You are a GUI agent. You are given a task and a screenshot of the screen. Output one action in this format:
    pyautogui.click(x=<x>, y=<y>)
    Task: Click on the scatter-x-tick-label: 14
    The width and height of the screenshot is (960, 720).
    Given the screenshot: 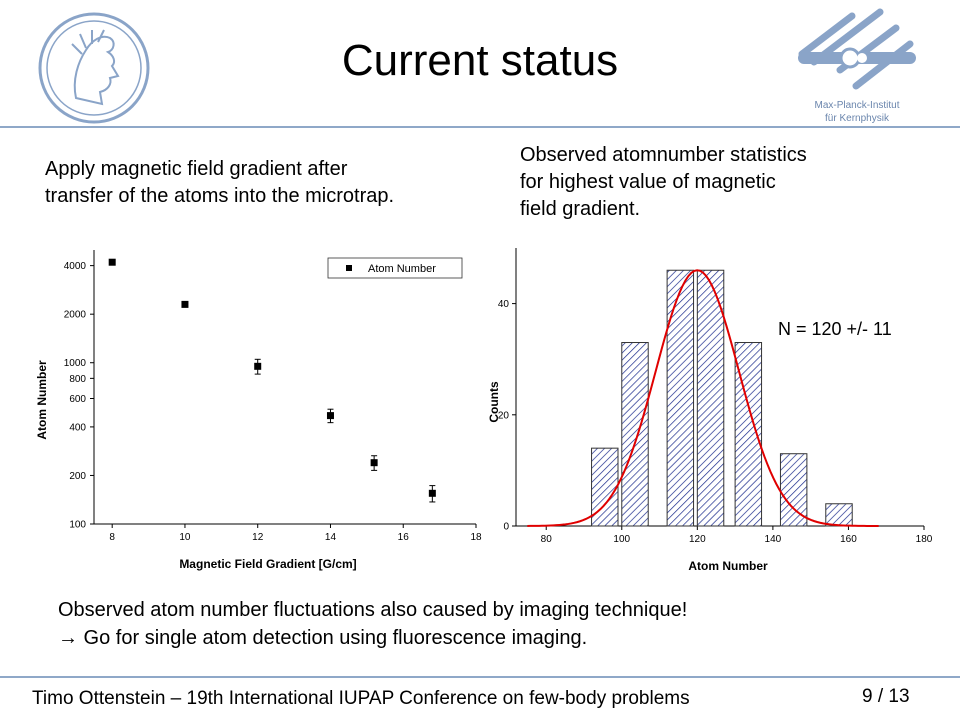 What is the action you would take?
    pyautogui.click(x=331, y=537)
    